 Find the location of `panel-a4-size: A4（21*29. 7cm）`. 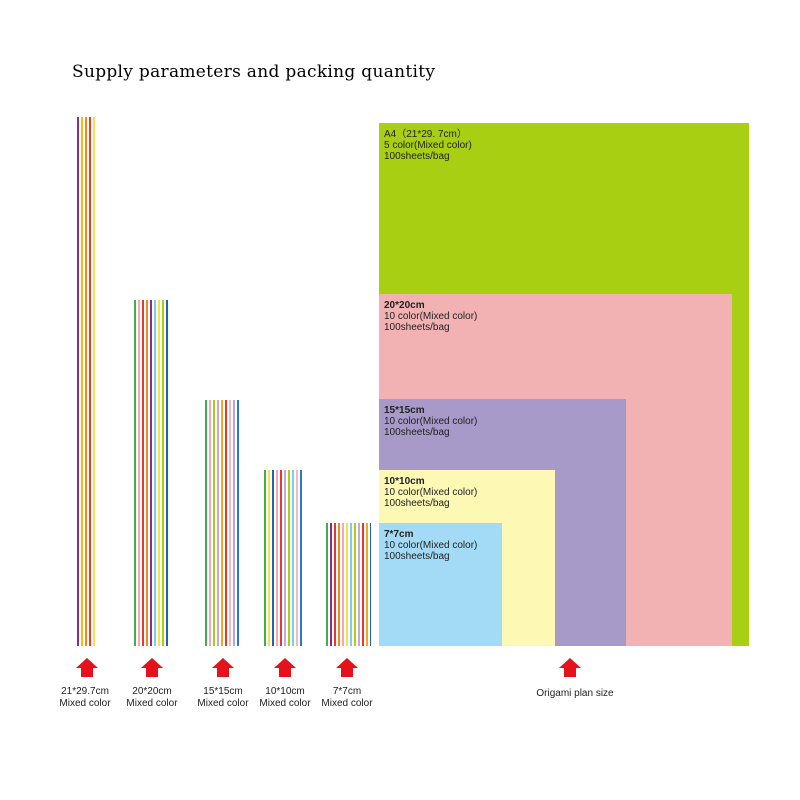

panel-a4-size: A4（21*29. 7cm） is located at coordinates (425, 134).